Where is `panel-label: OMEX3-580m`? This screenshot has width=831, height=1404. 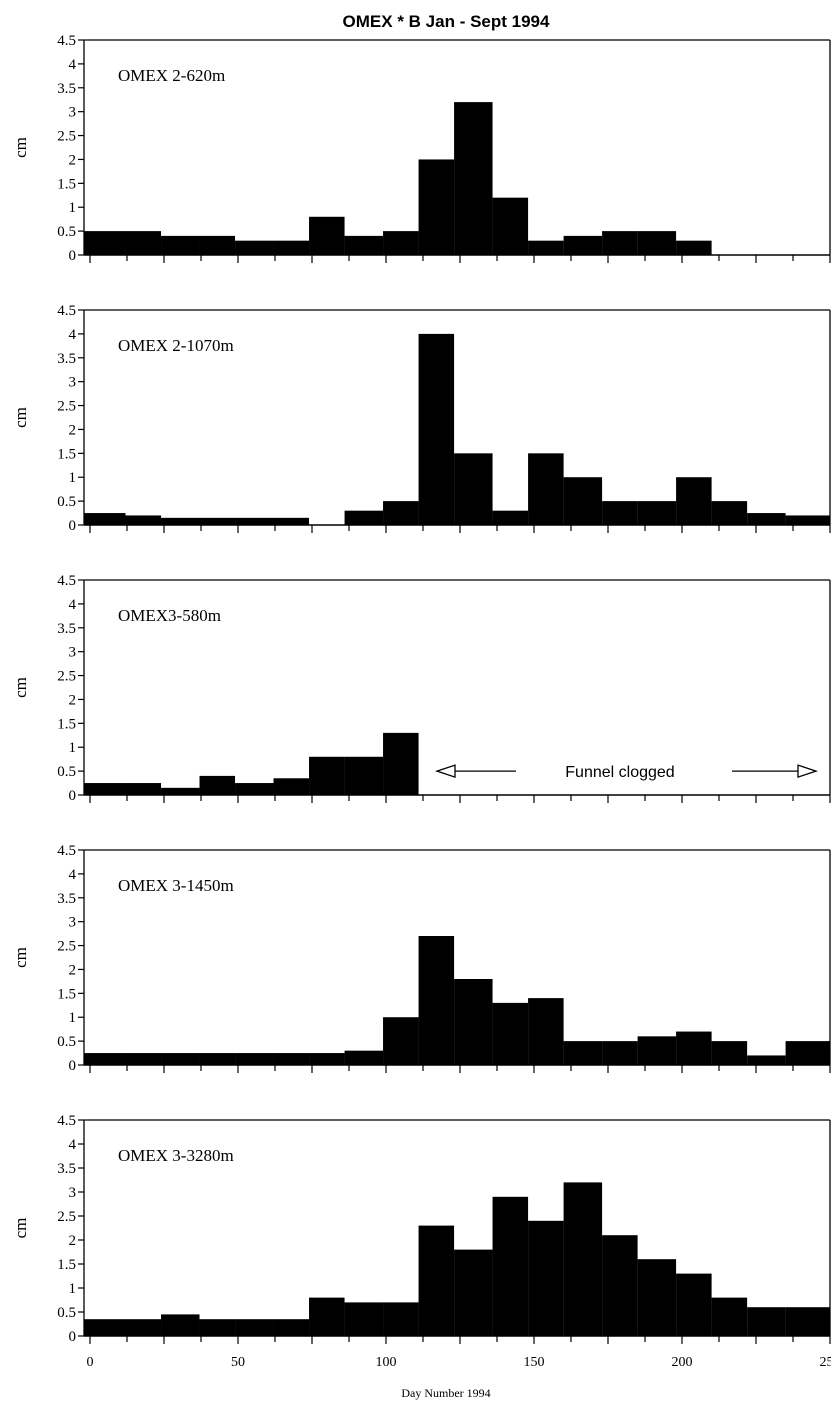
panel-label: OMEX3-580m is located at coordinates (169, 615).